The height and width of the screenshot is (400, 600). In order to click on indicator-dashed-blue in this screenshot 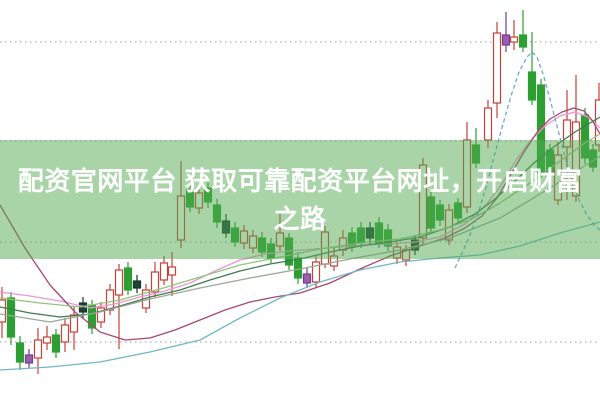, I will do `click(527, 160)`.